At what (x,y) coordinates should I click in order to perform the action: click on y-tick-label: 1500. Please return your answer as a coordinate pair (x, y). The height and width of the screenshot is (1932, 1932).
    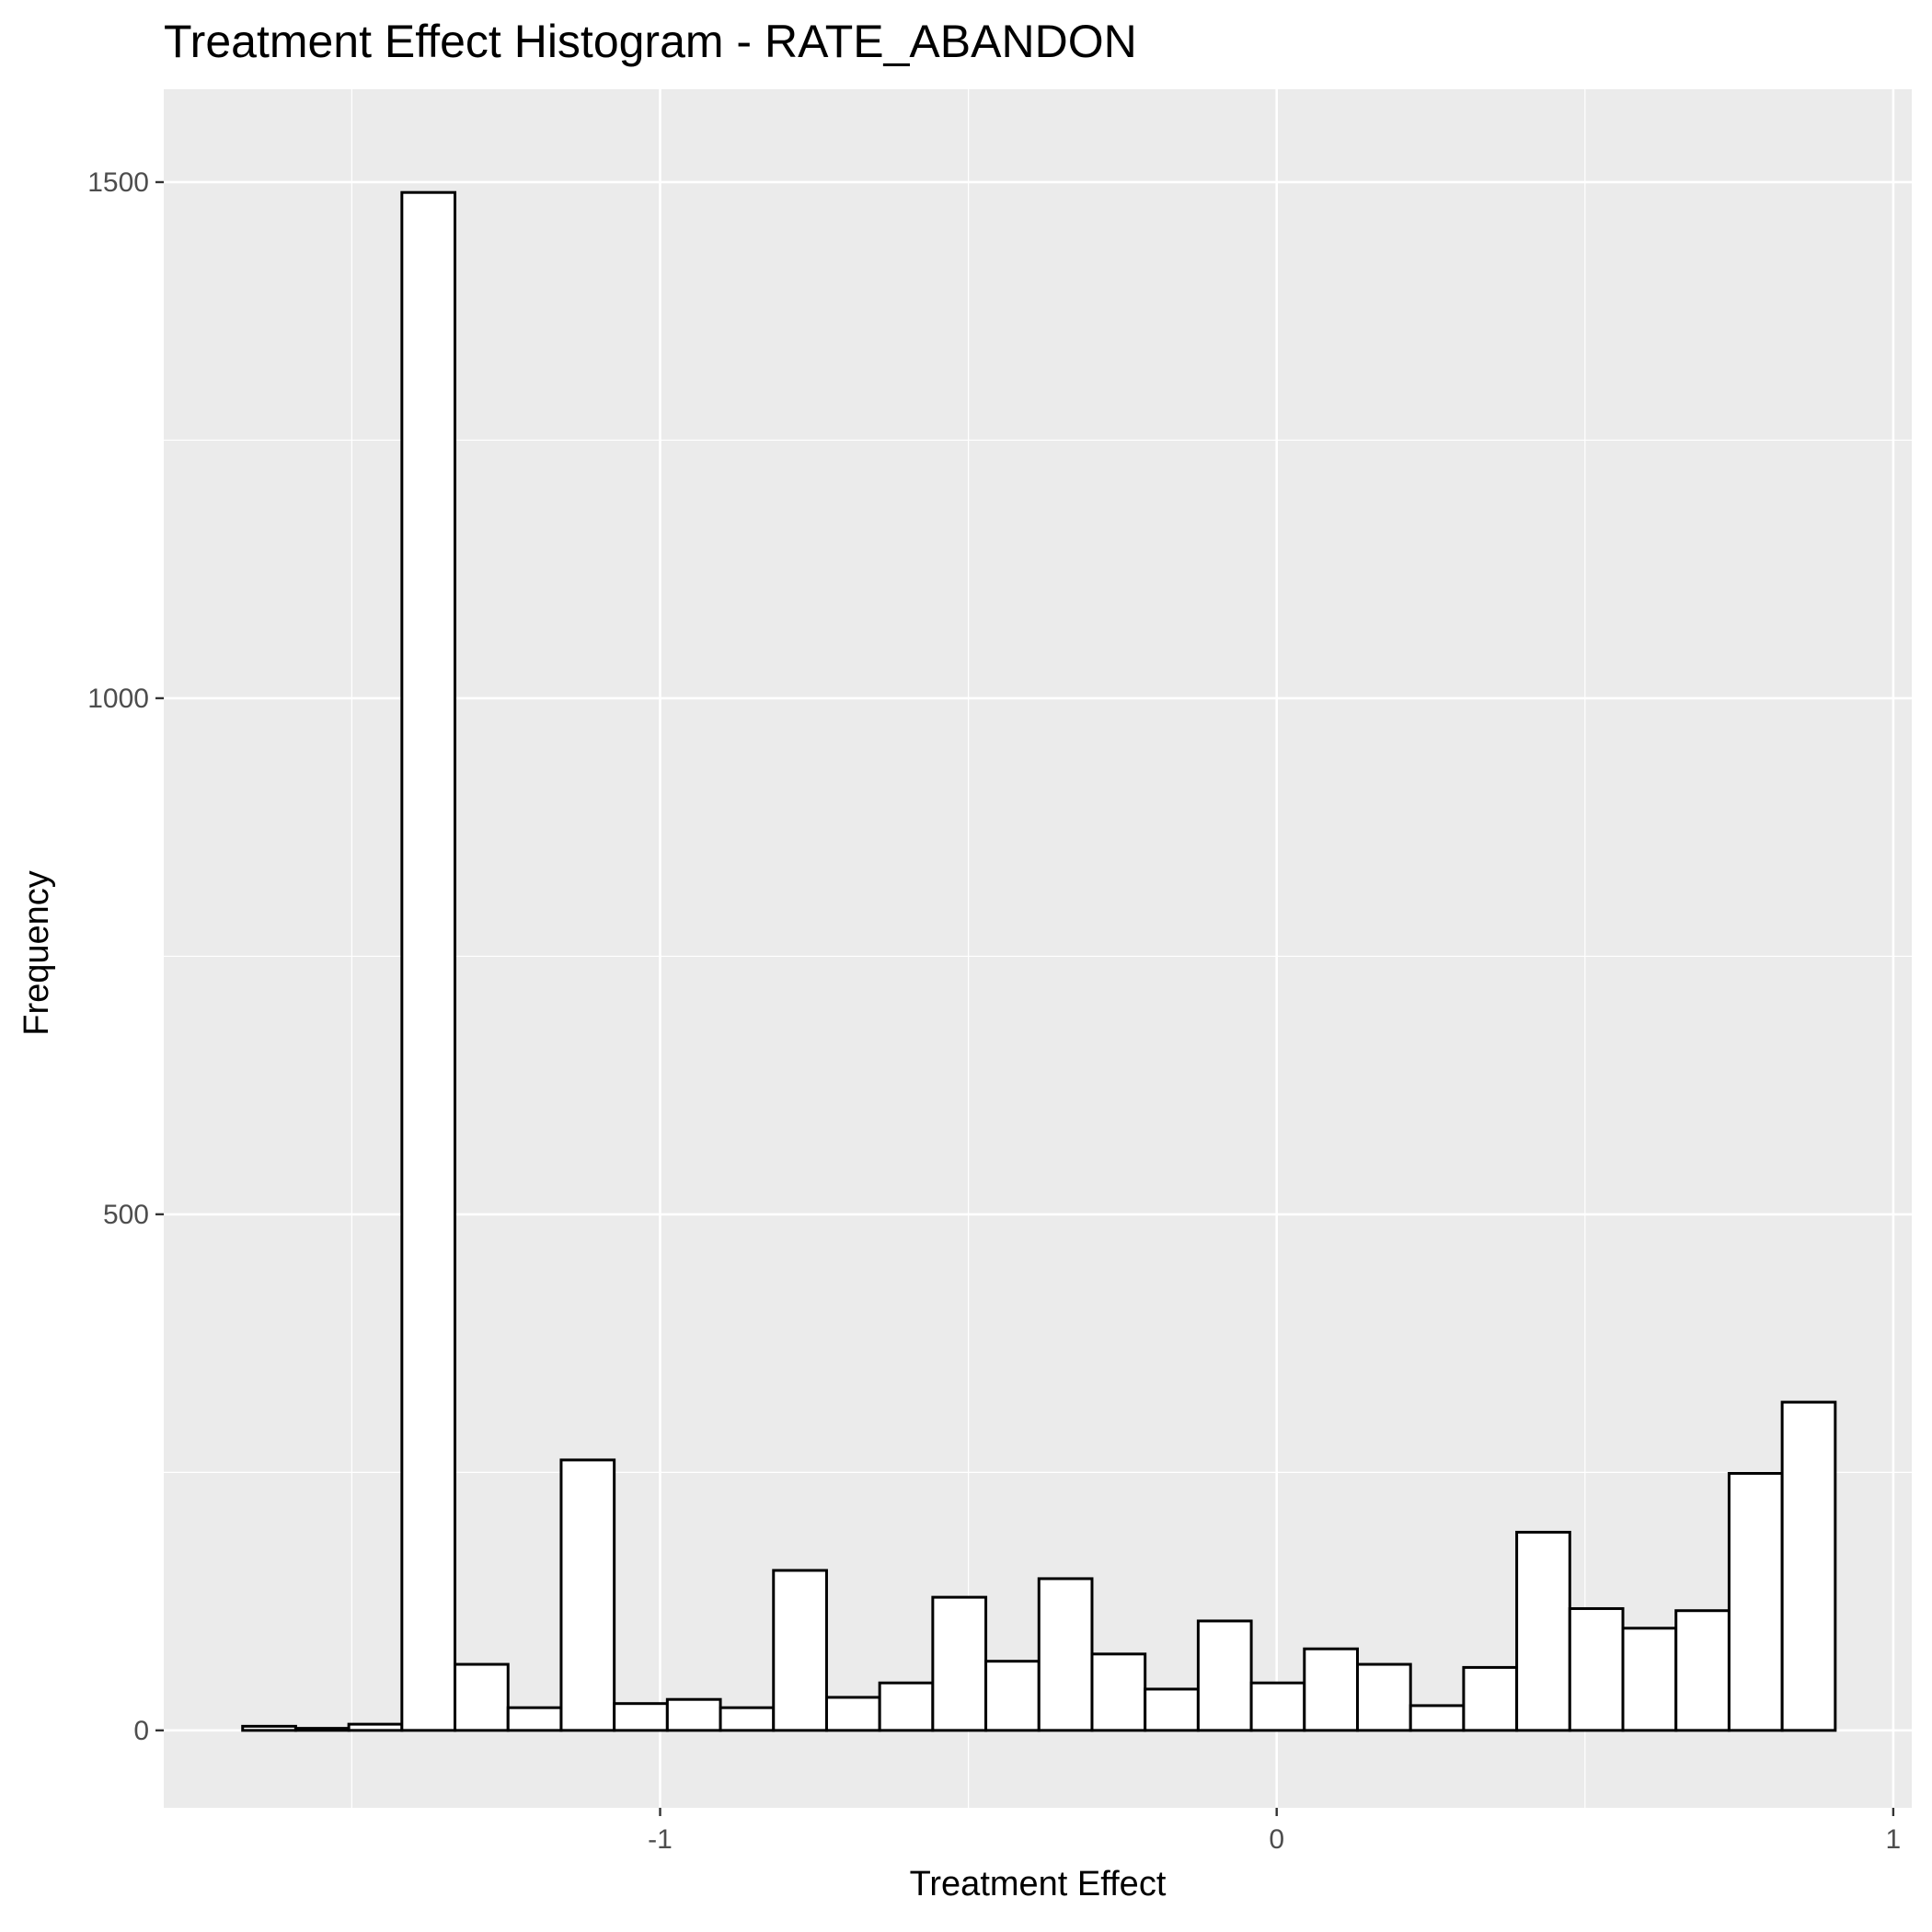
    Looking at the image, I should click on (118, 182).